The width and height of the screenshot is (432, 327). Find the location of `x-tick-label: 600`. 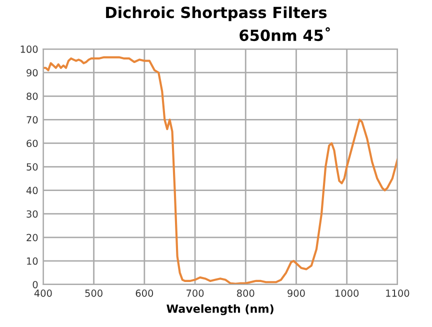

x-tick-label: 600 is located at coordinates (145, 293).